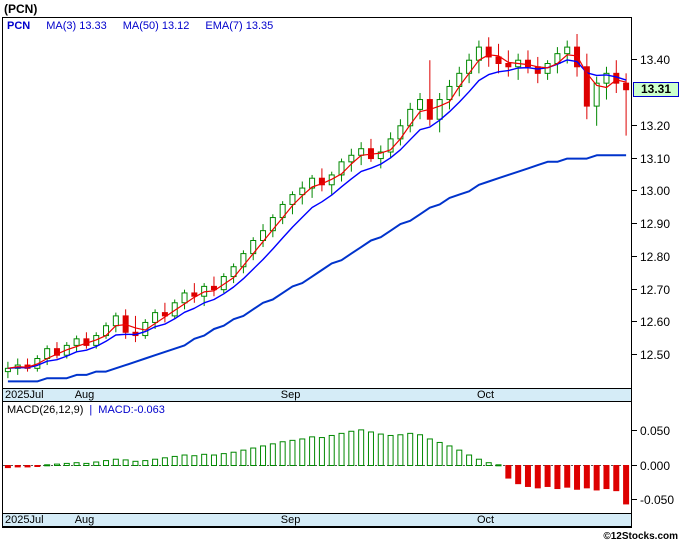 The image size is (680, 546). Describe the element at coordinates (655, 289) in the screenshot. I see `axis-label: 12.70` at that location.